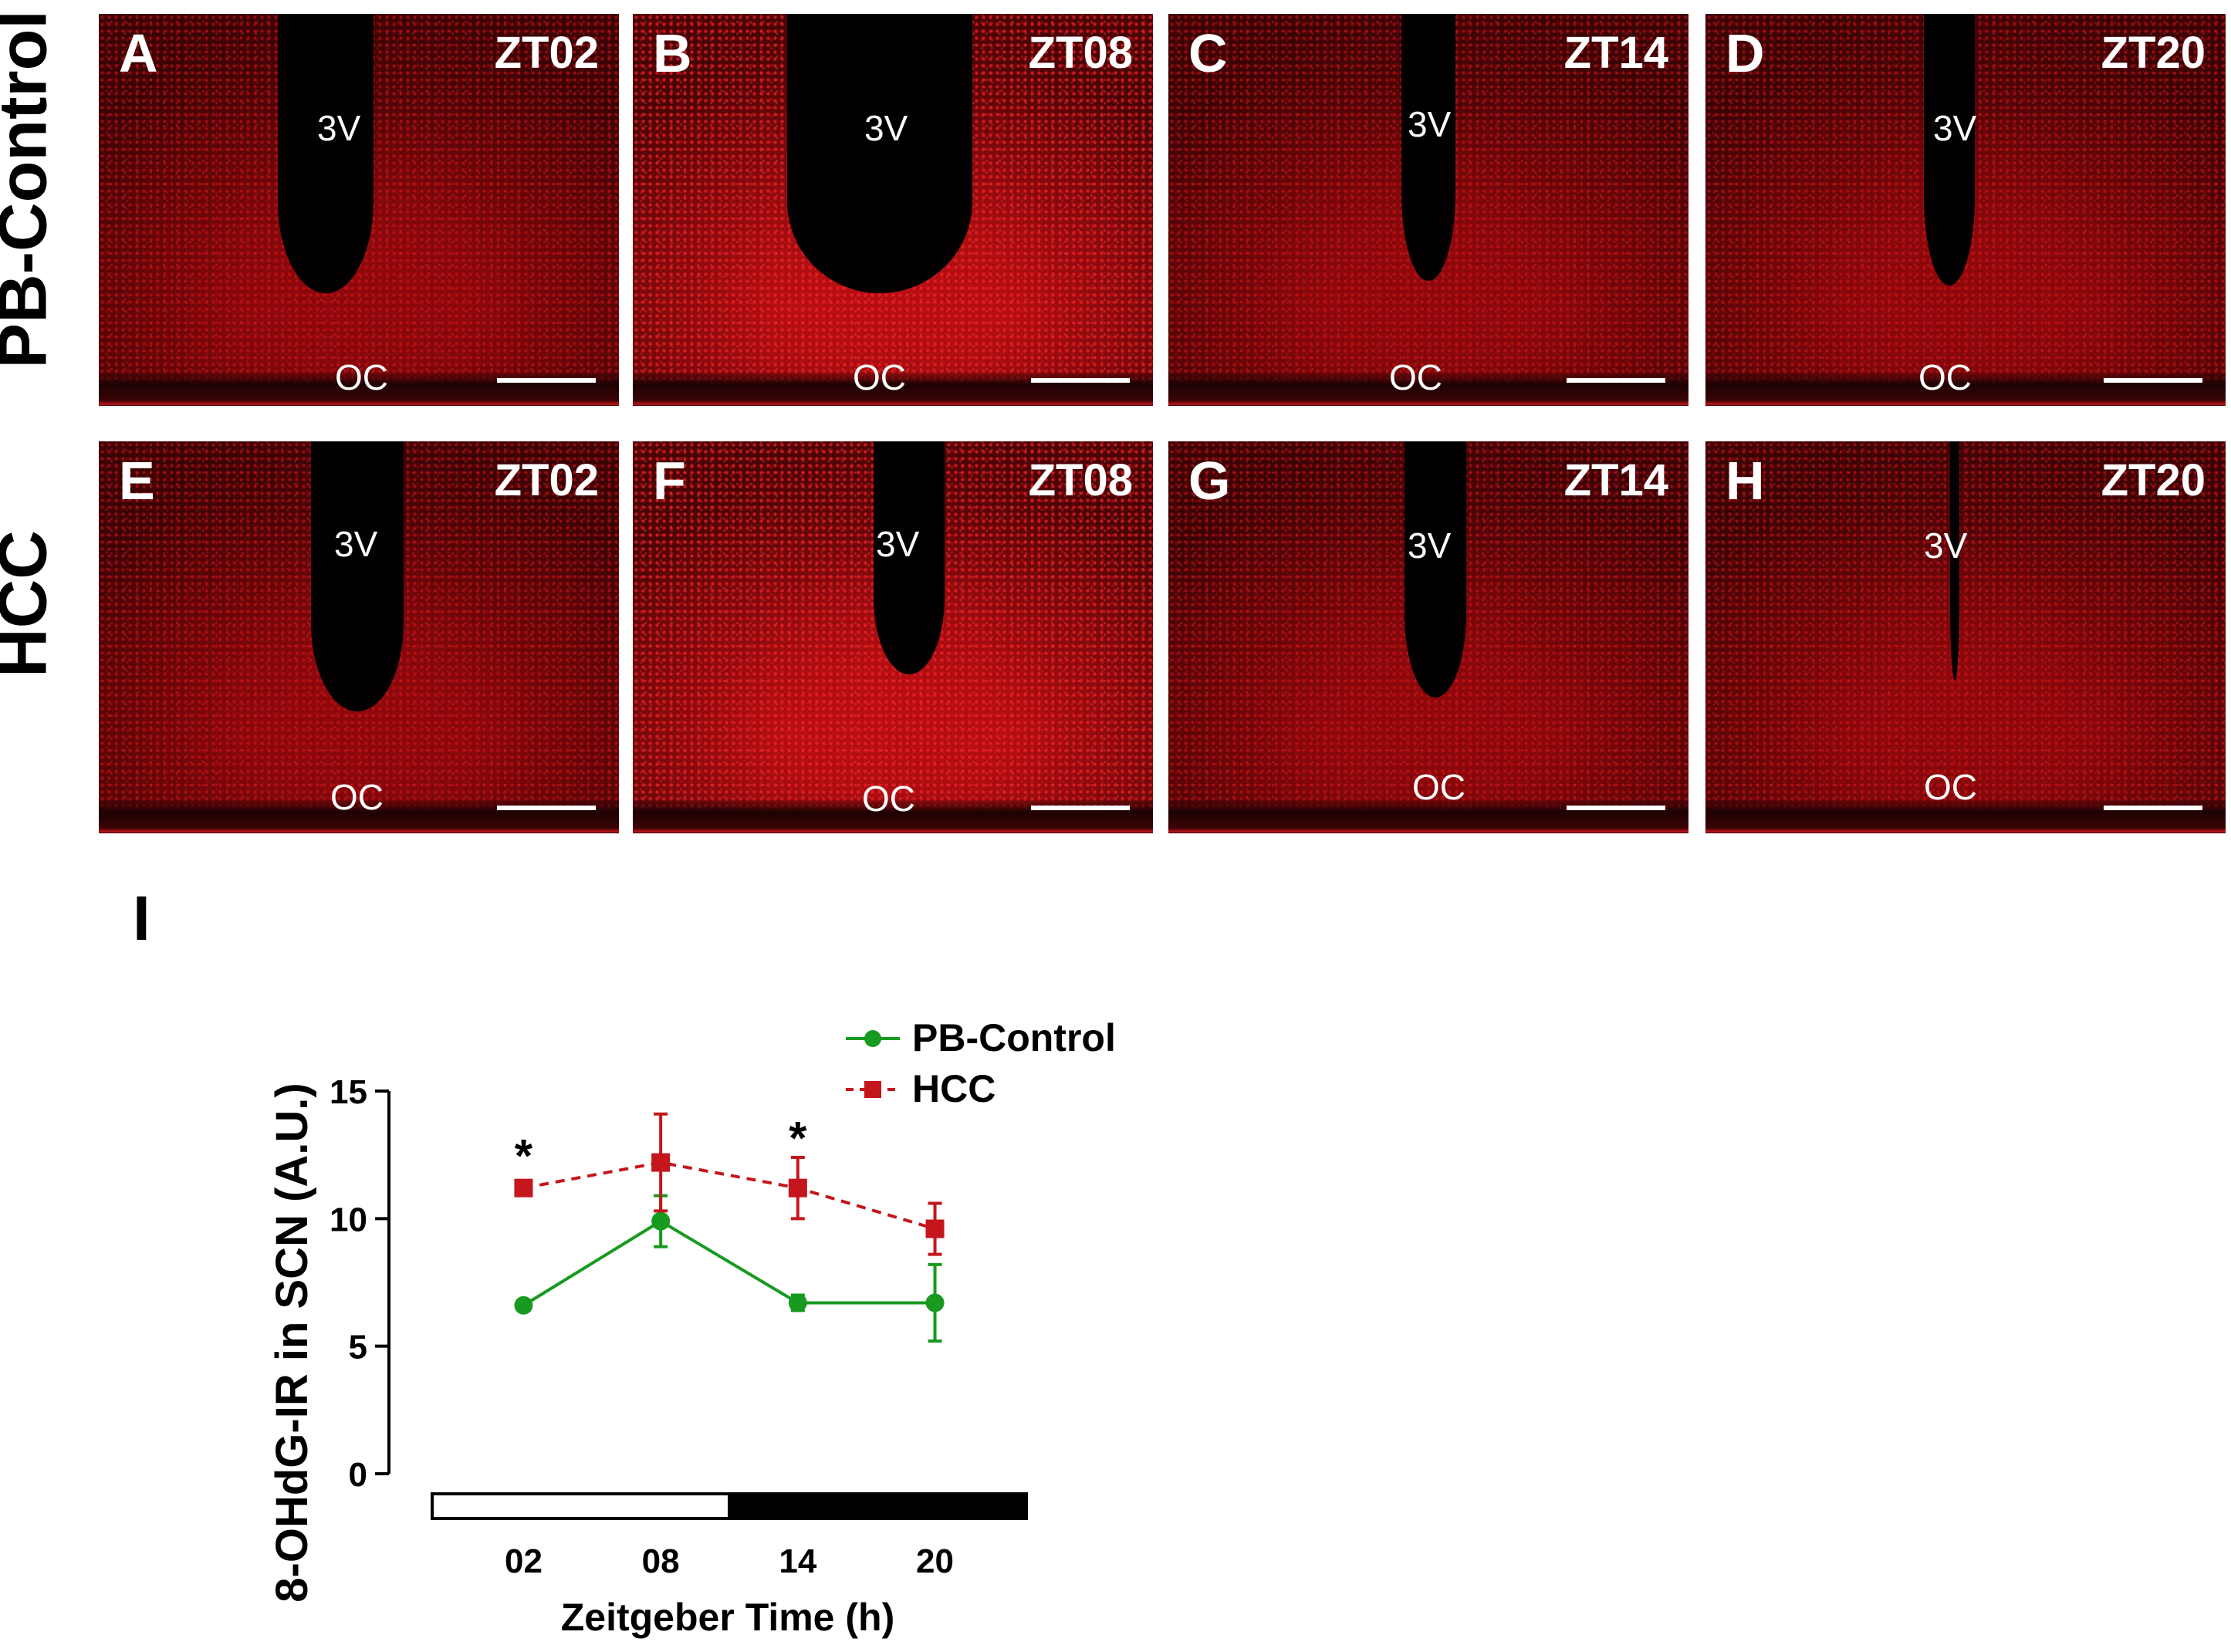  I want to click on dark-phase-bar, so click(878, 1506).